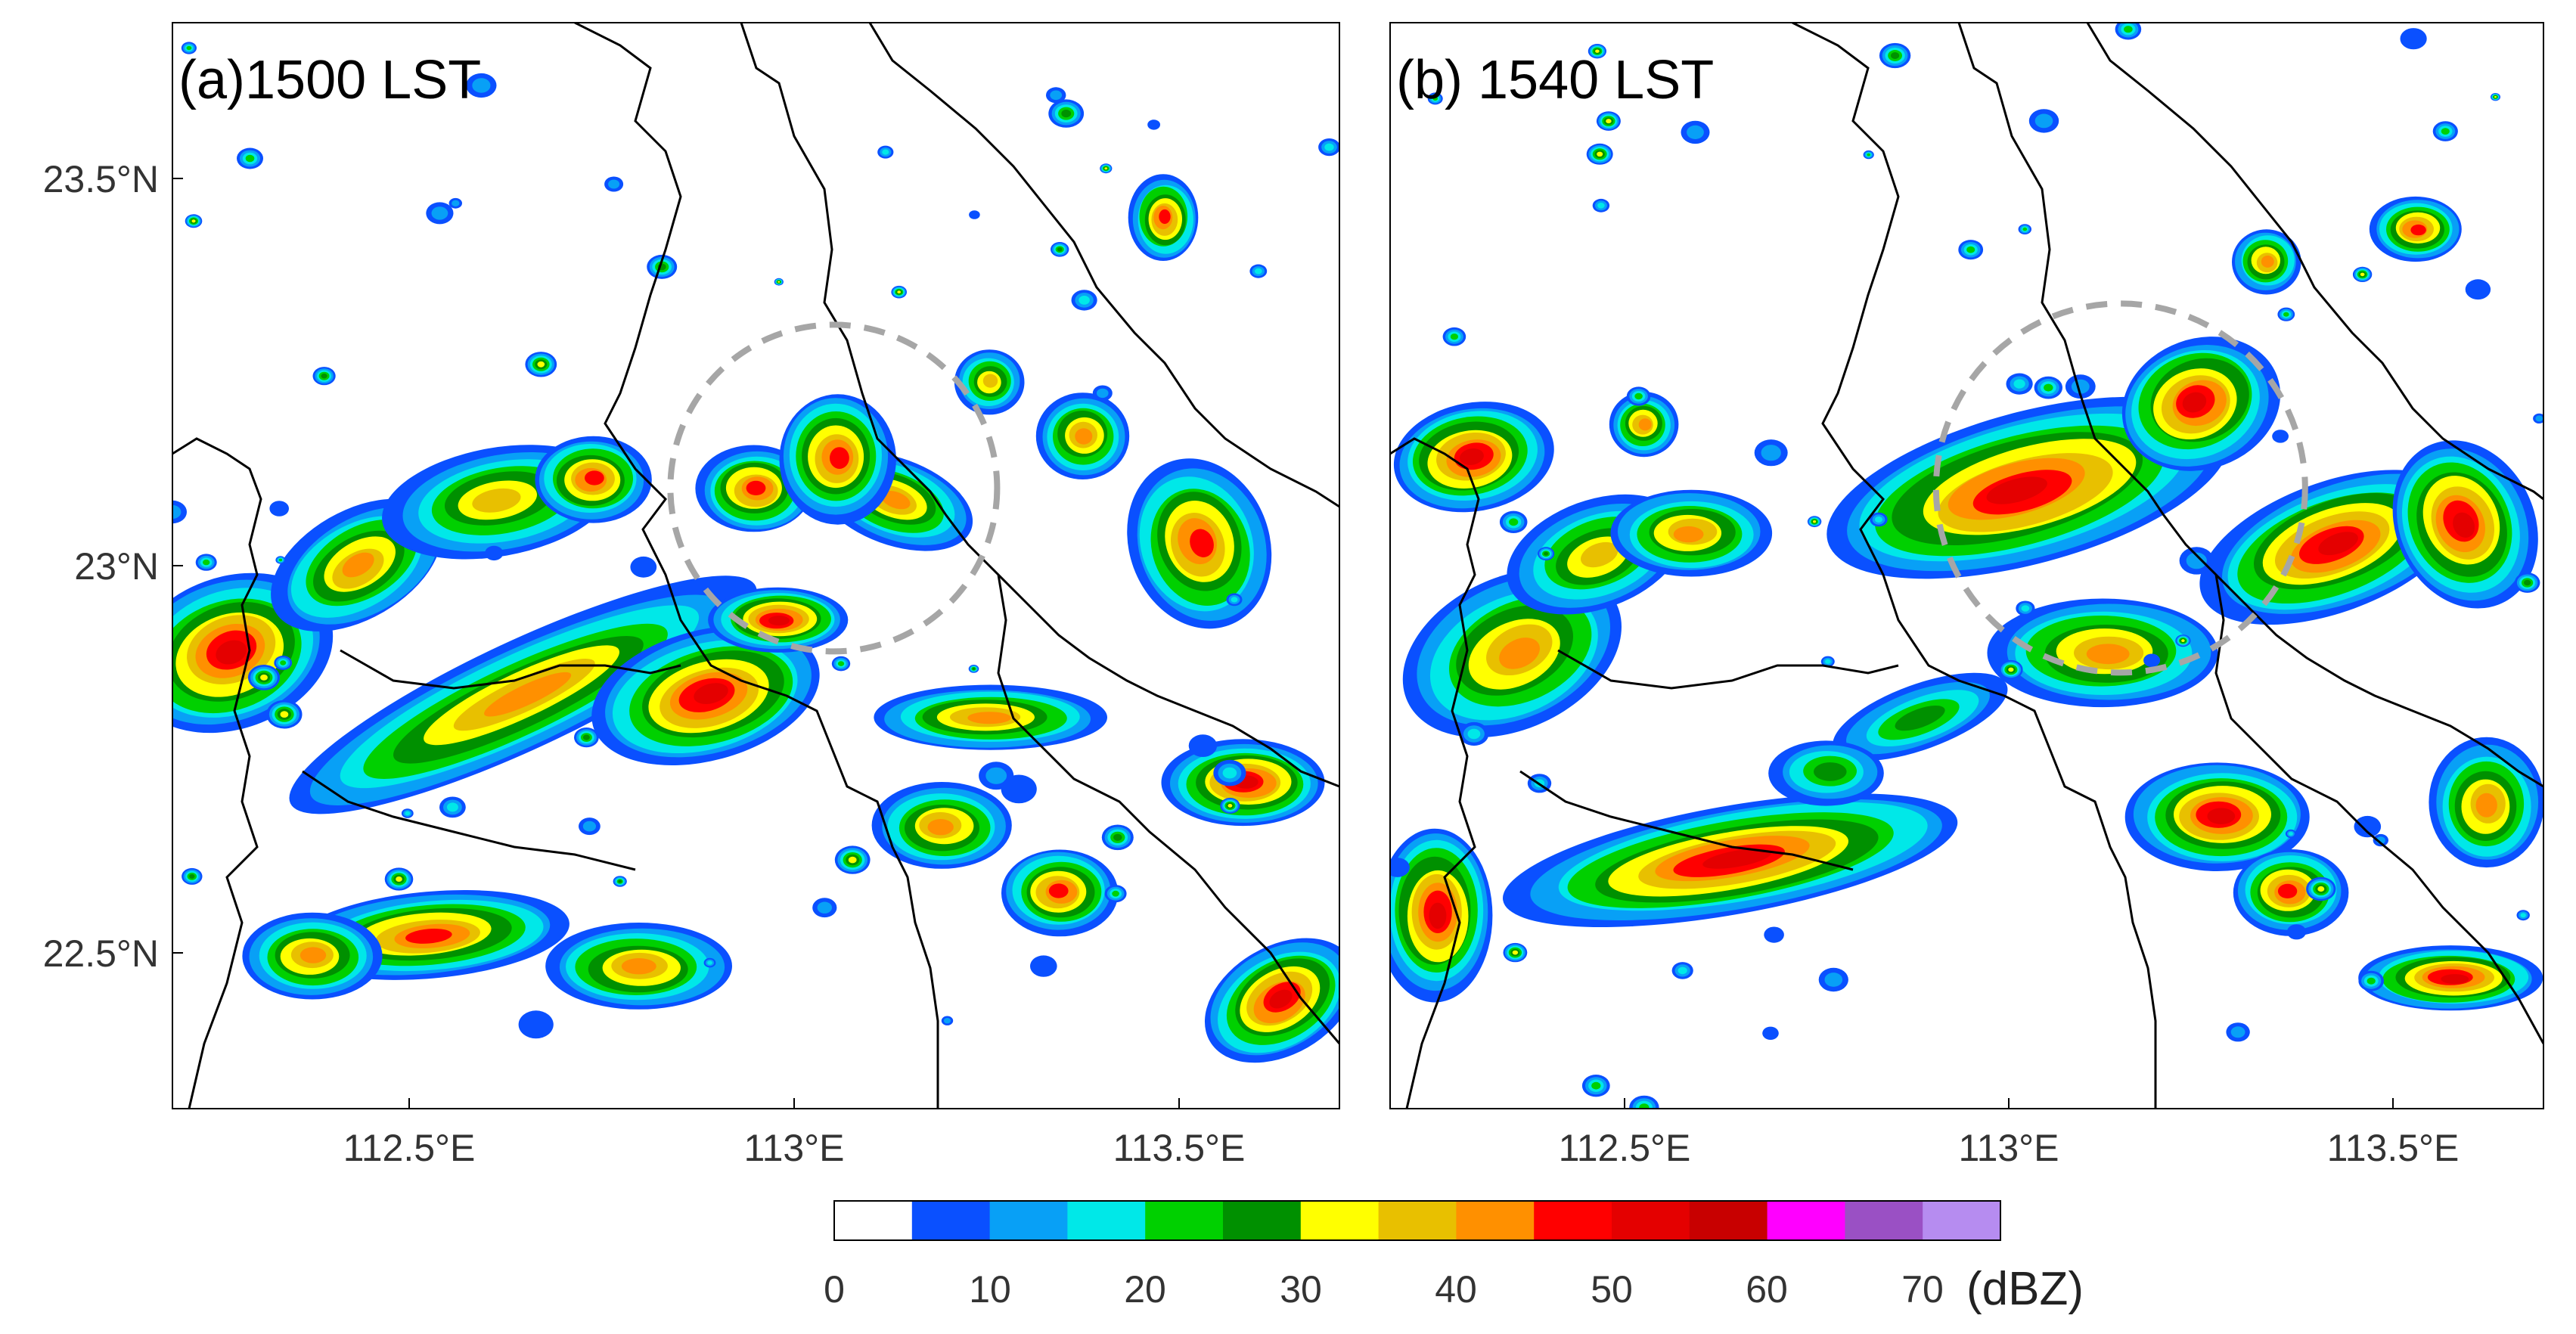 The width and height of the screenshot is (2576, 1334). What do you see at coordinates (794, 1134) in the screenshot?
I see `panel-a-x-axis: 112.5°E 113°E 113.5°E` at bounding box center [794, 1134].